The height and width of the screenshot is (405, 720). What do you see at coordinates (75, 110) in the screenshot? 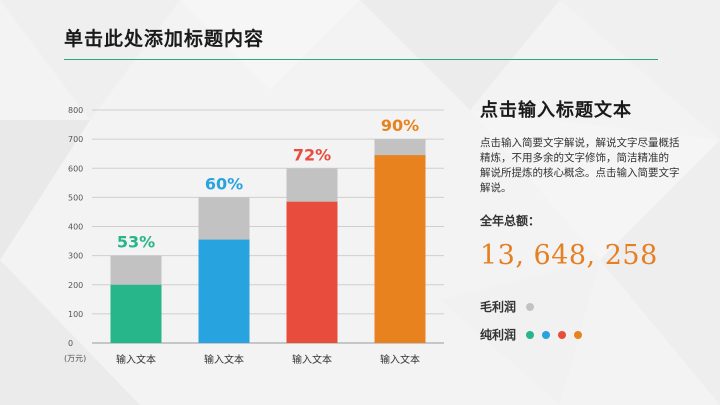
I see `y-tick-label: 800` at bounding box center [75, 110].